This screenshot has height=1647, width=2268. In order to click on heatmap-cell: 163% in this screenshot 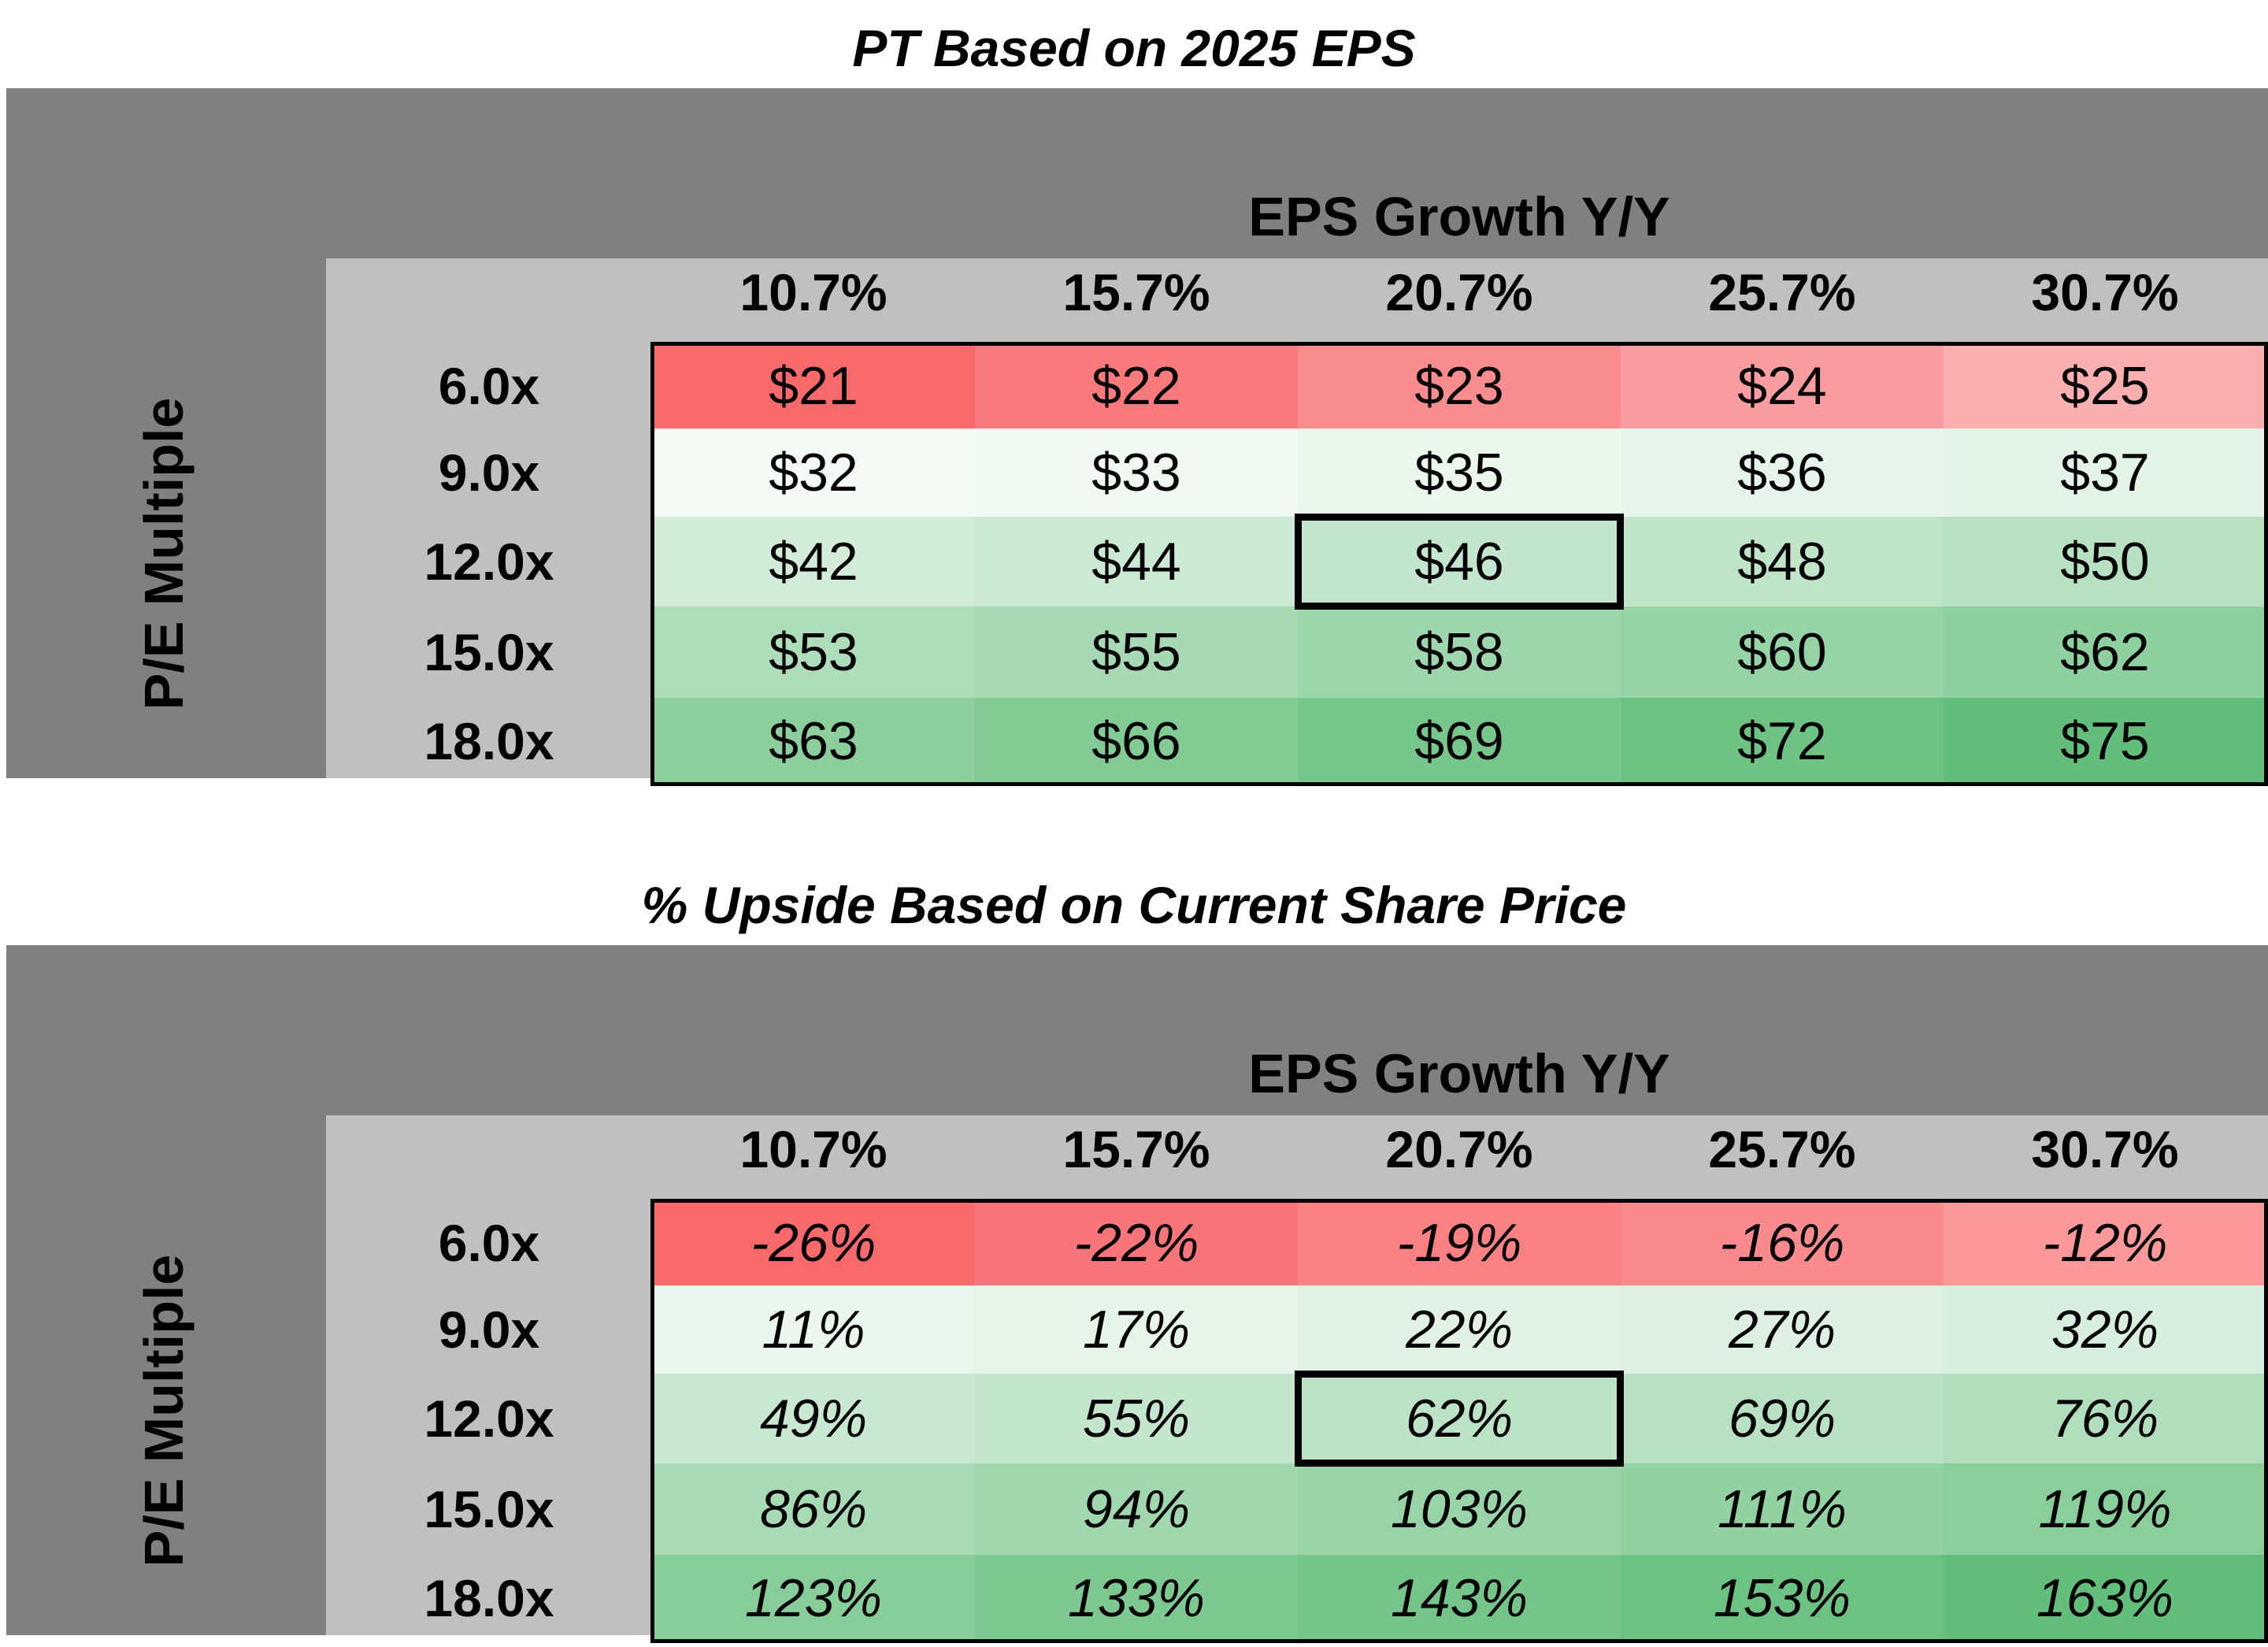, I will do `click(2105, 1598)`.